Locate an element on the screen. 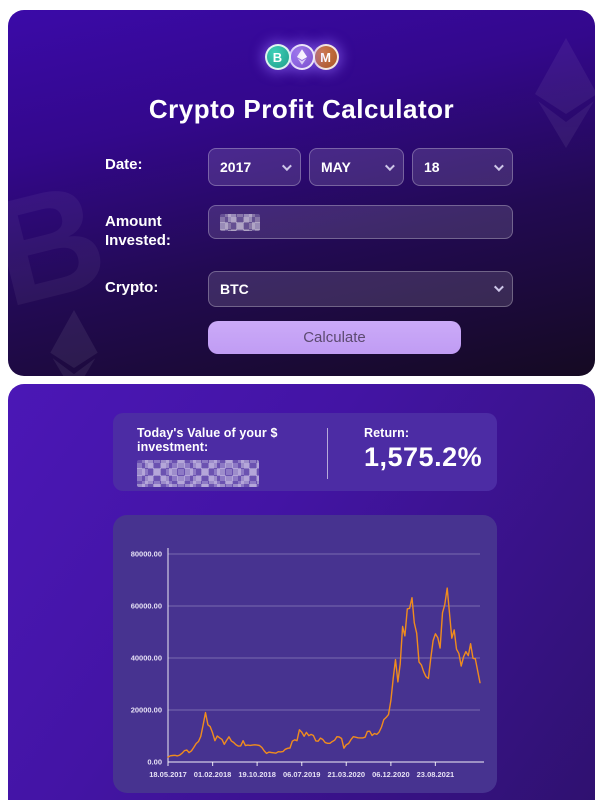  return-label: Return: is located at coordinates (387, 433).